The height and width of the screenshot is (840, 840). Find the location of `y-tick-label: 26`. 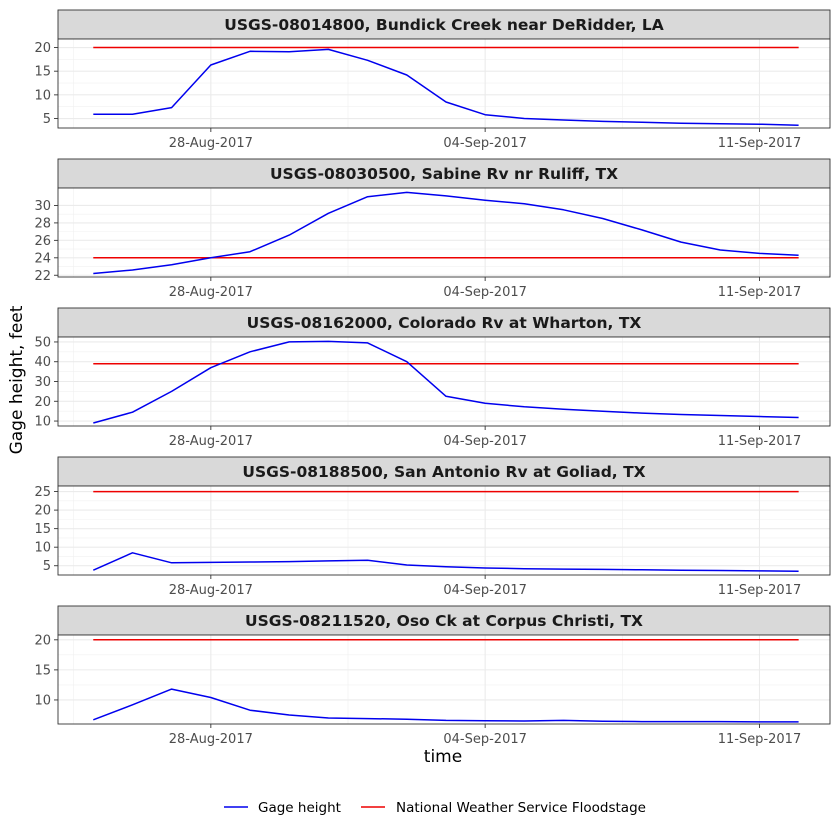

y-tick-label: 26 is located at coordinates (42, 241).